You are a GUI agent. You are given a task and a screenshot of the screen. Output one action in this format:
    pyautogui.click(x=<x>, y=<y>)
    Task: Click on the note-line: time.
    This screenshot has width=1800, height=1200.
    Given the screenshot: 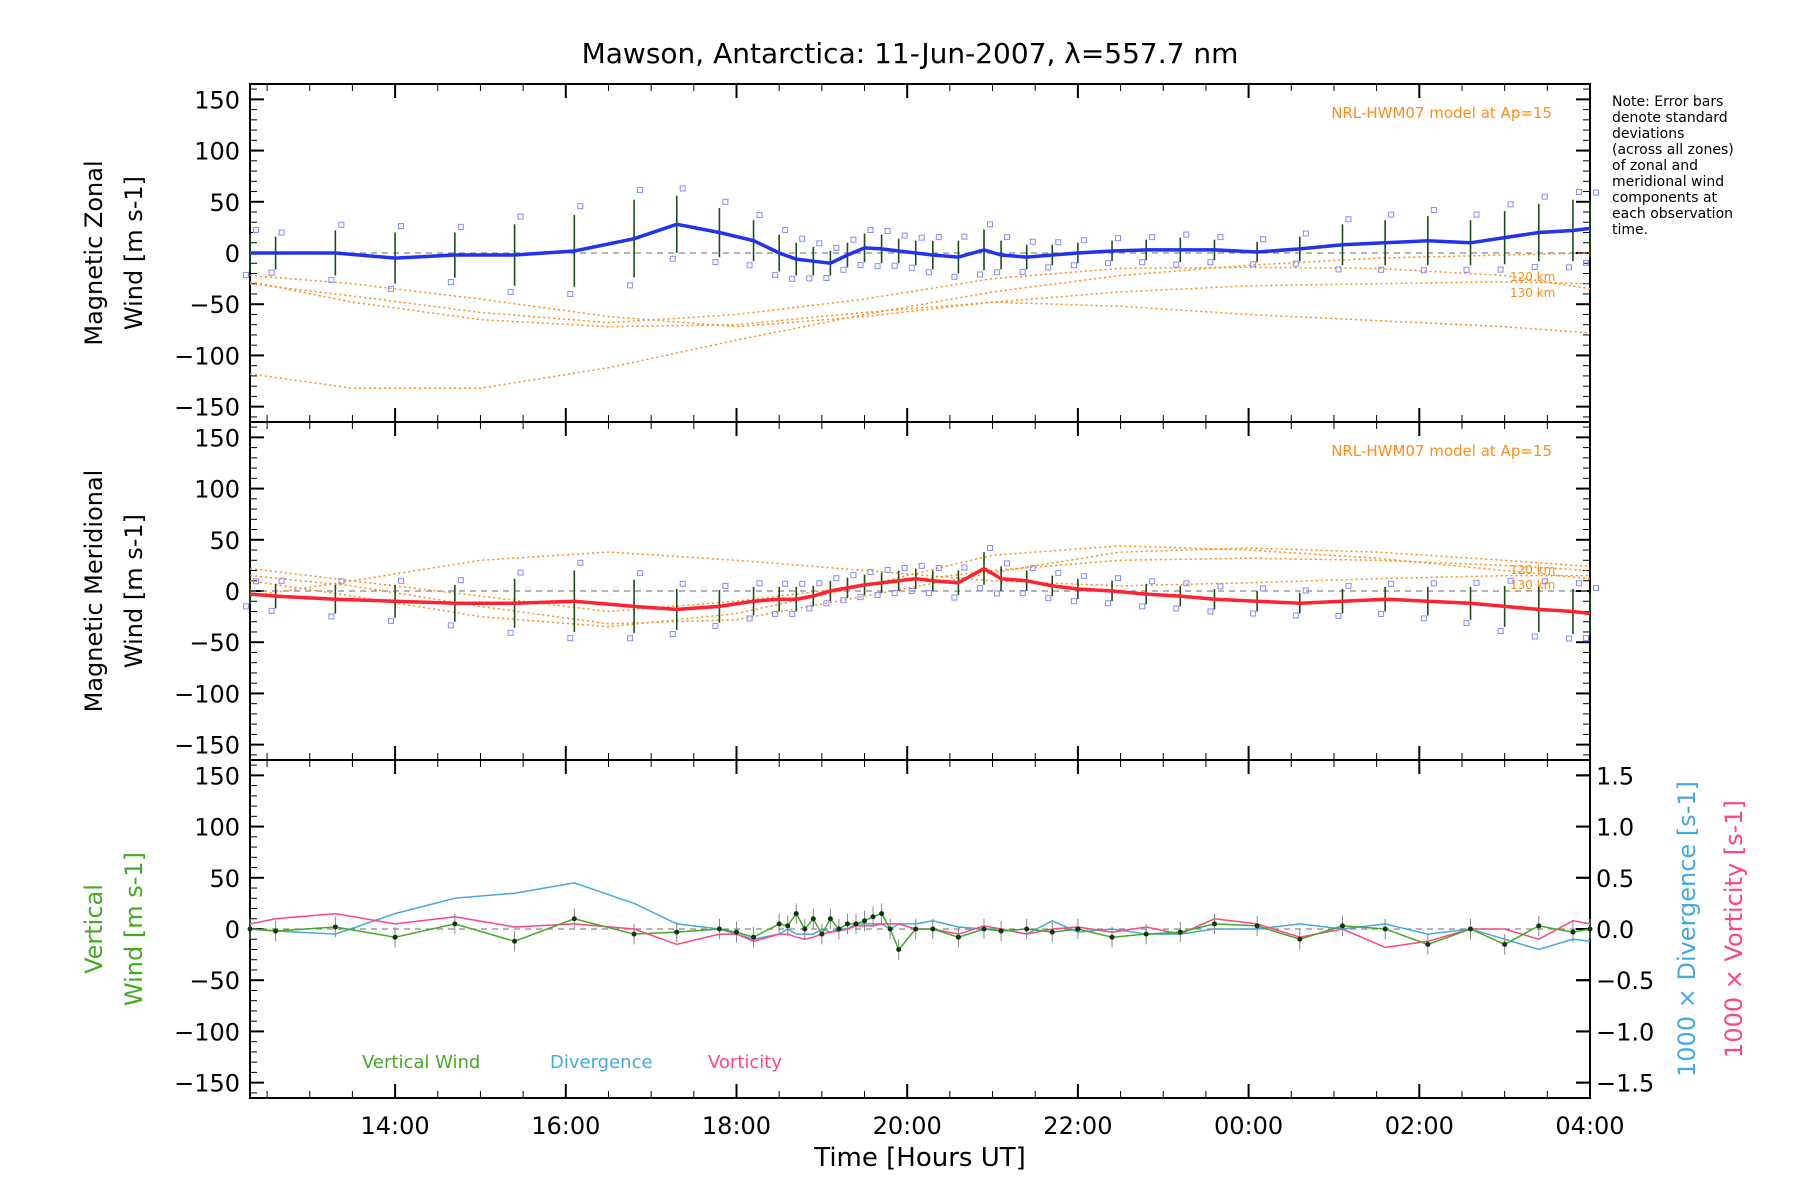 What is the action you would take?
    pyautogui.click(x=1630, y=230)
    